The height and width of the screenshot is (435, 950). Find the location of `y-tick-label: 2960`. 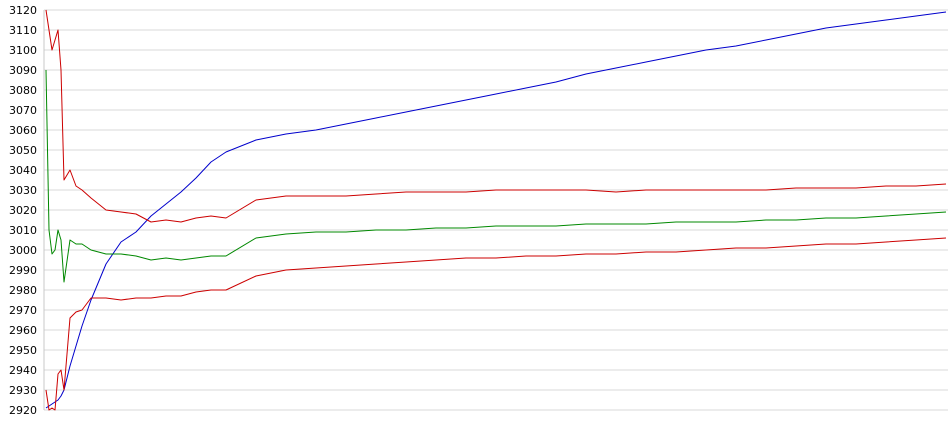

y-tick-label: 2960 is located at coordinates (23, 330).